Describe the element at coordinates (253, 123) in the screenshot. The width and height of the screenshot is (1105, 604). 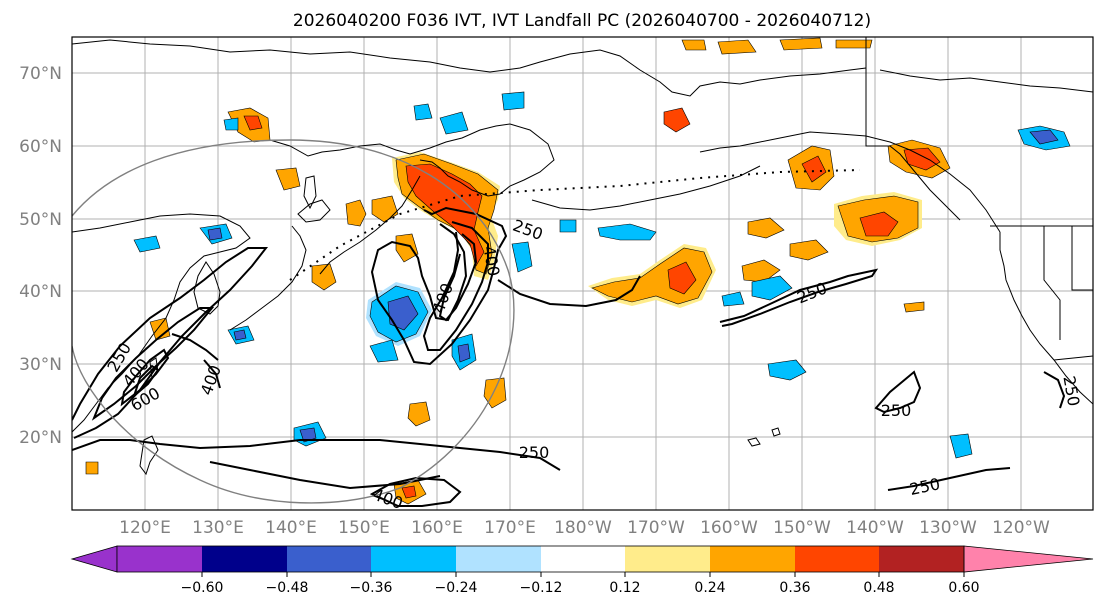
I see `anomaly-patch-siberia-red` at that location.